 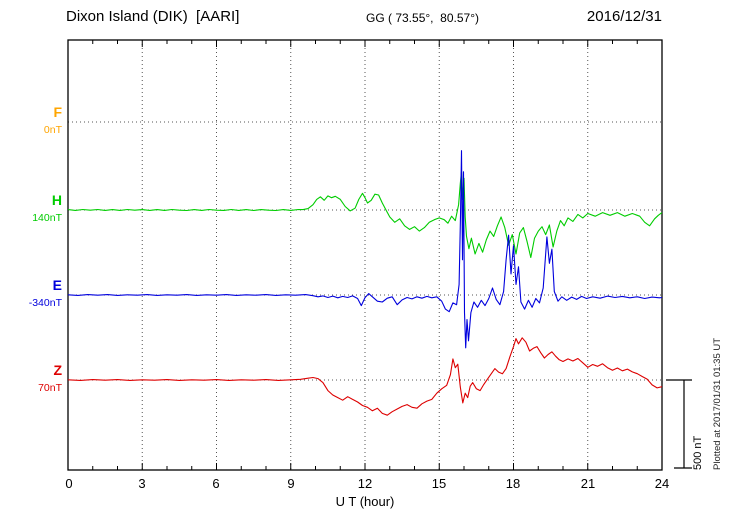 I want to click on x-tick-15: 15, so click(x=439, y=483).